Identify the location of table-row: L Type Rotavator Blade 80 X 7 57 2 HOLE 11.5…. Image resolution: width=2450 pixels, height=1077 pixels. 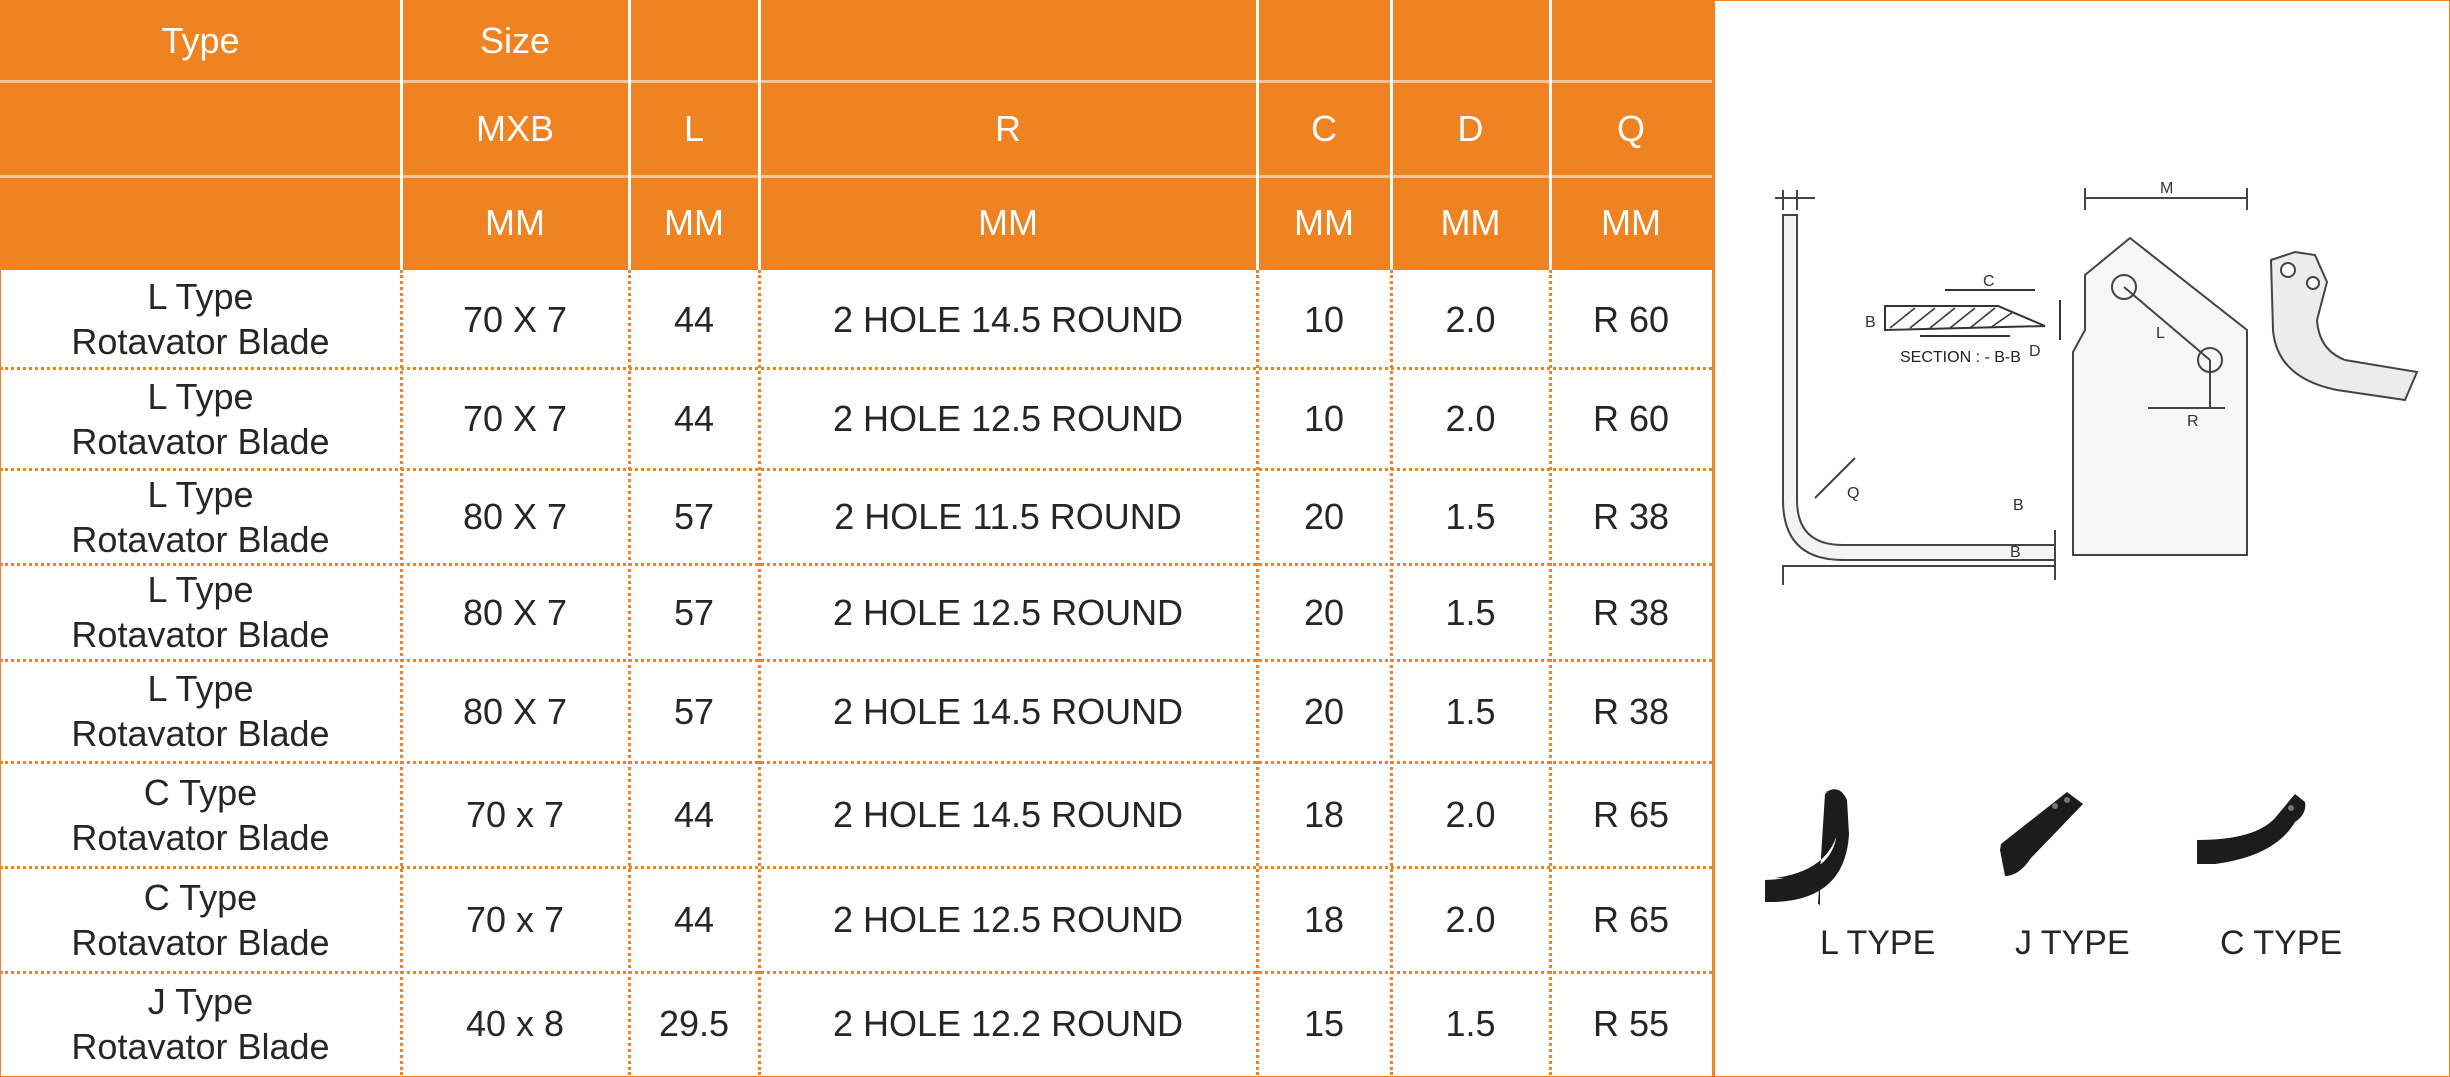
(856, 516).